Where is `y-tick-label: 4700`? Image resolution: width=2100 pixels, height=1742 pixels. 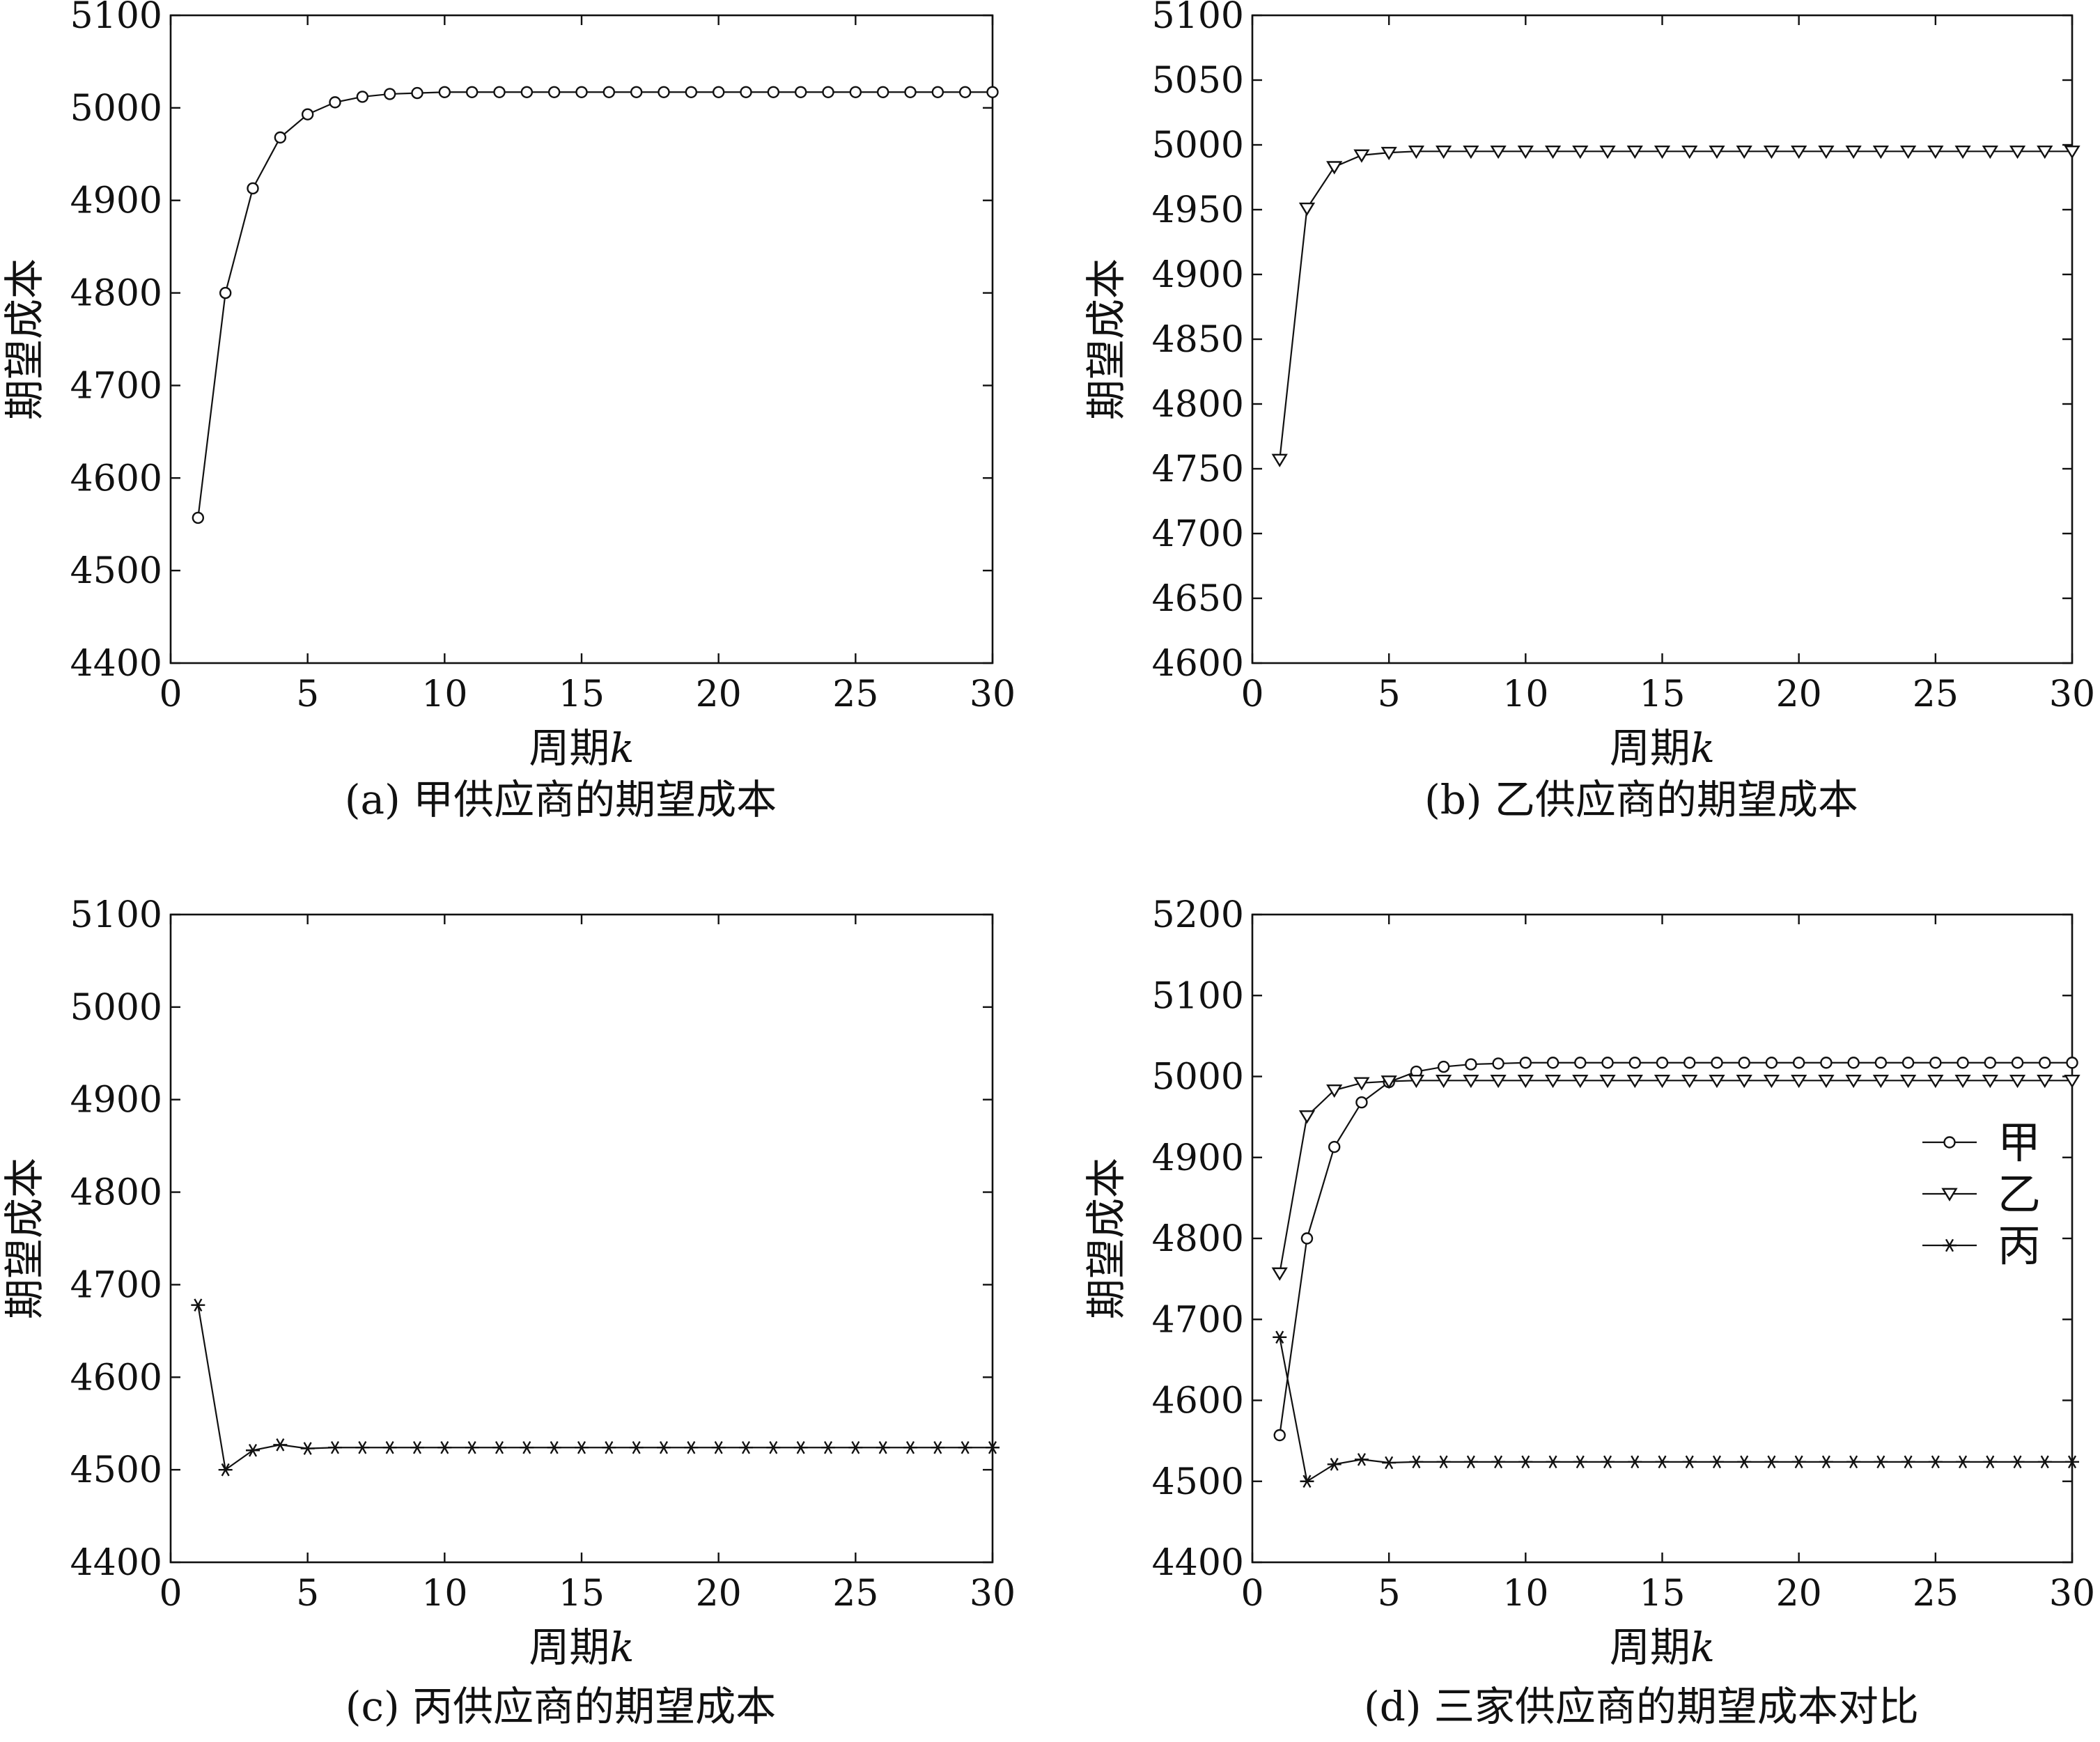
y-tick-label: 4700 is located at coordinates (116, 386).